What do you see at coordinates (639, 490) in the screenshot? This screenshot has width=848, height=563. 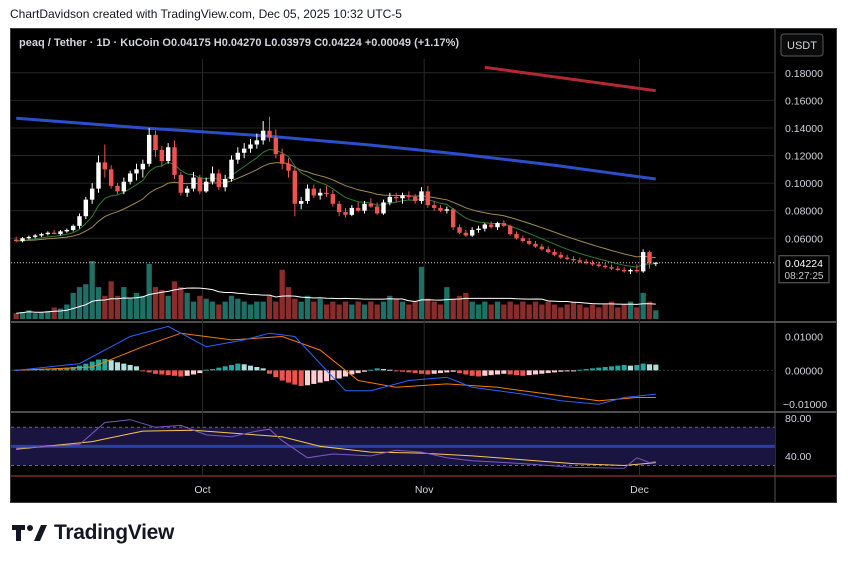 I see `time-tick-label: Dec` at bounding box center [639, 490].